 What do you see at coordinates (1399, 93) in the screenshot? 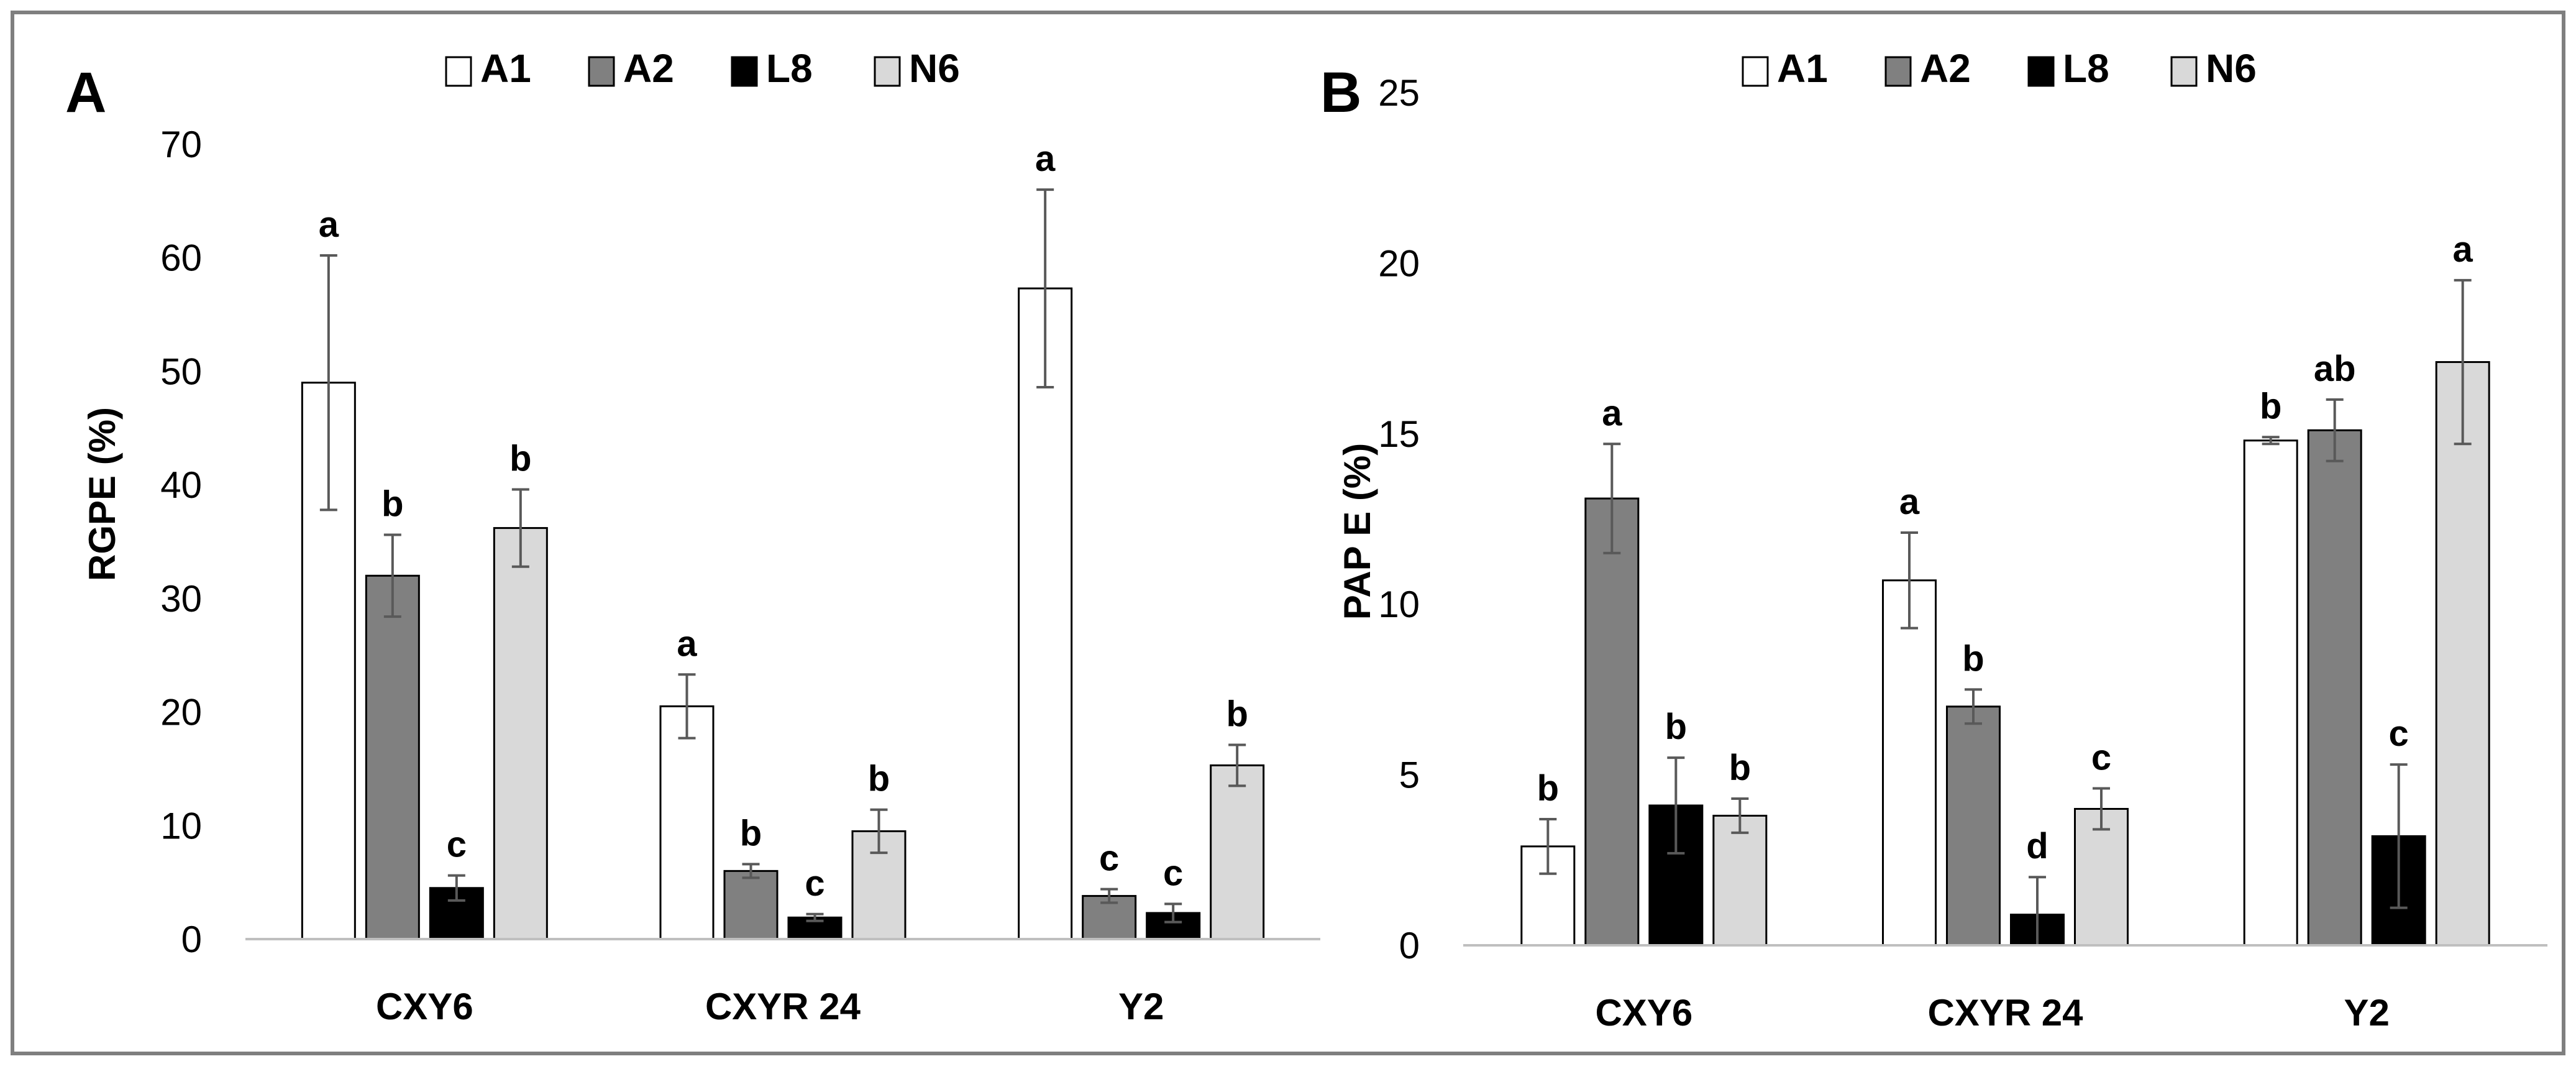
I see `y-tick-label: 25` at bounding box center [1399, 93].